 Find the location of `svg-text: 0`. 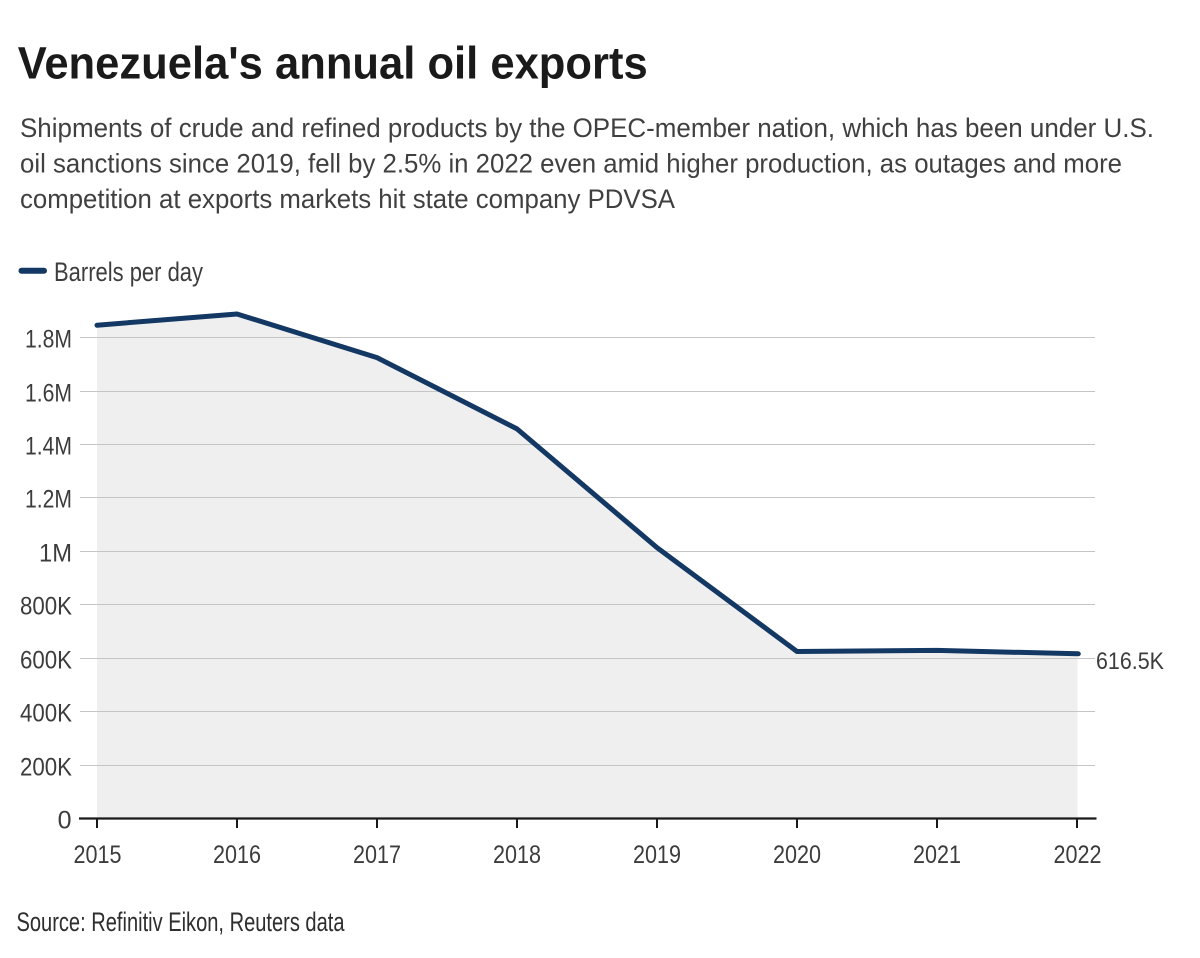

svg-text: 0 is located at coordinates (65, 821).